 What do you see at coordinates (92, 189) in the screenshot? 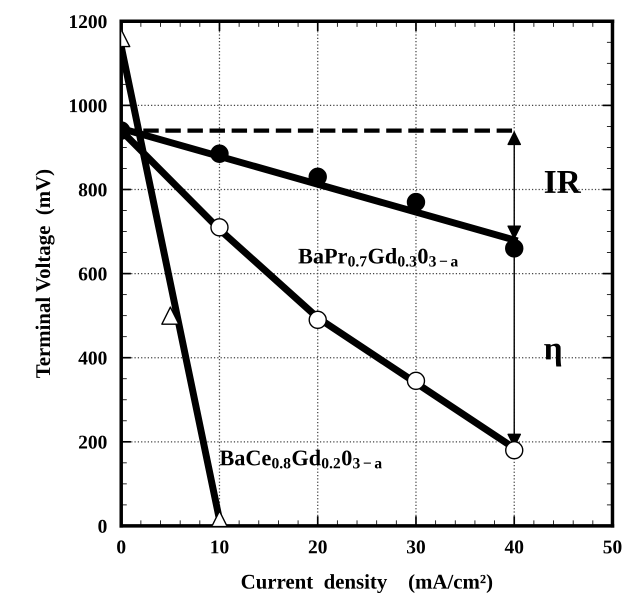
I see `y-tick-label: 800` at bounding box center [92, 189].